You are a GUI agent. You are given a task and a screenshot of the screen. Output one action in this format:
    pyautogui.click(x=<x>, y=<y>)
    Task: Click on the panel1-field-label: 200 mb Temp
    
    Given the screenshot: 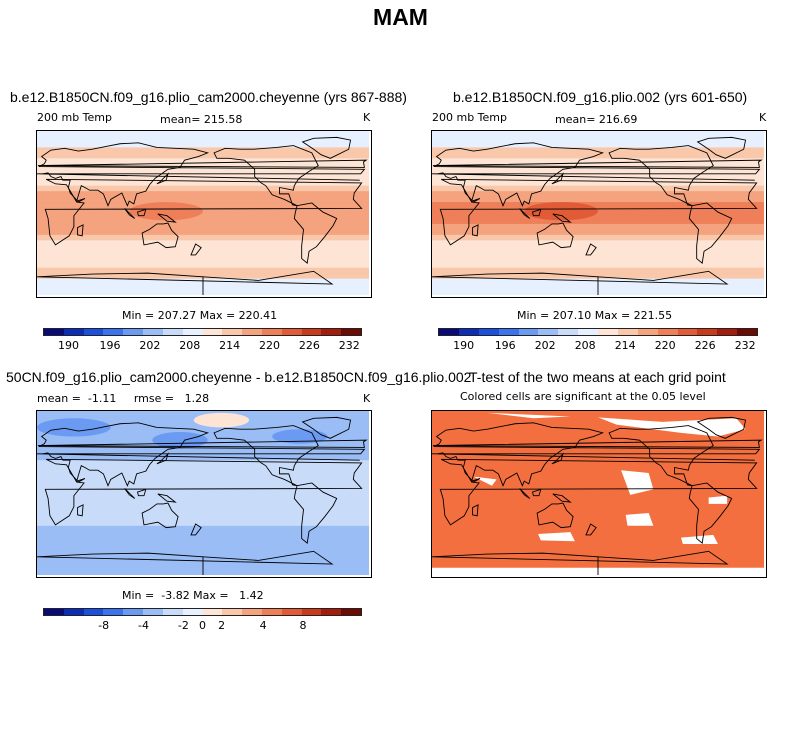 What is the action you would take?
    pyautogui.click(x=75, y=117)
    